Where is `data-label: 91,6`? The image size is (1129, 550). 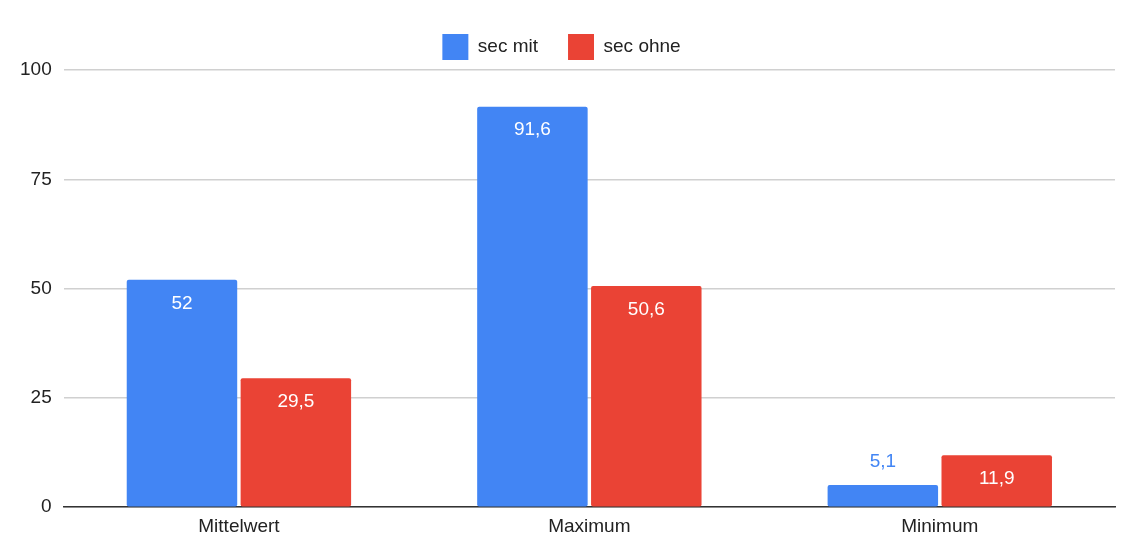
data-label: 91,6 is located at coordinates (532, 129).